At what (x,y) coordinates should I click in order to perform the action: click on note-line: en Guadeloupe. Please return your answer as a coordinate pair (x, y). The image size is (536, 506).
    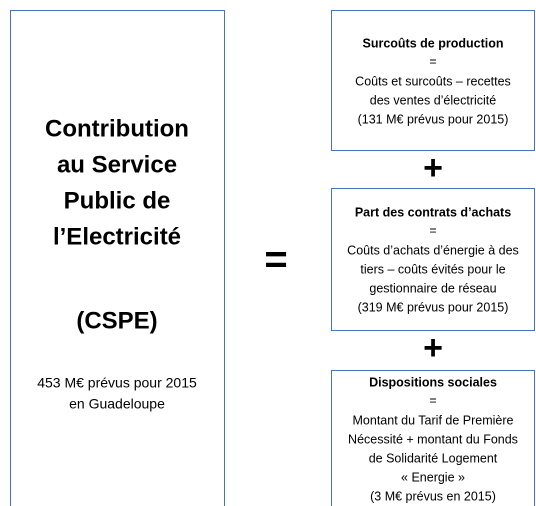
    Looking at the image, I should click on (117, 404).